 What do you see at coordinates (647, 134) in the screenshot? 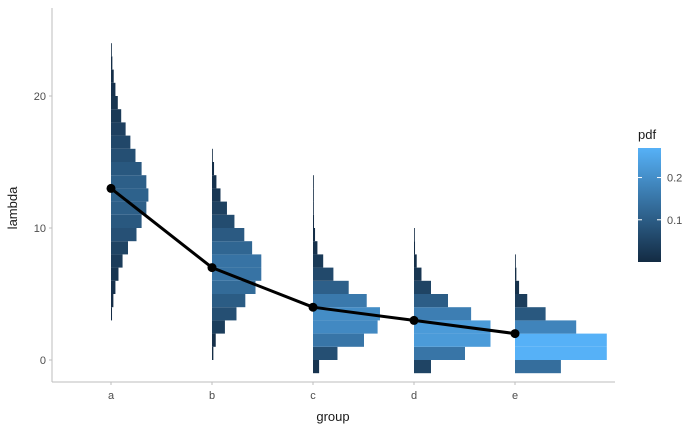
I see `legend-title: pdf` at bounding box center [647, 134].